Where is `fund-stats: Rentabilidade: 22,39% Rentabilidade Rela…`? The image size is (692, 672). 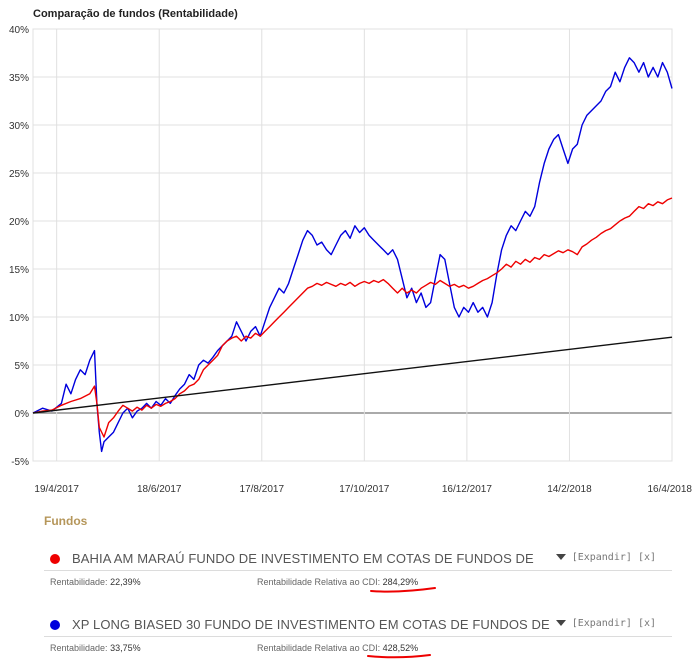
fund-stats: Rentabilidade: 22,39% Rentabilidade Rela… is located at coordinates (358, 582).